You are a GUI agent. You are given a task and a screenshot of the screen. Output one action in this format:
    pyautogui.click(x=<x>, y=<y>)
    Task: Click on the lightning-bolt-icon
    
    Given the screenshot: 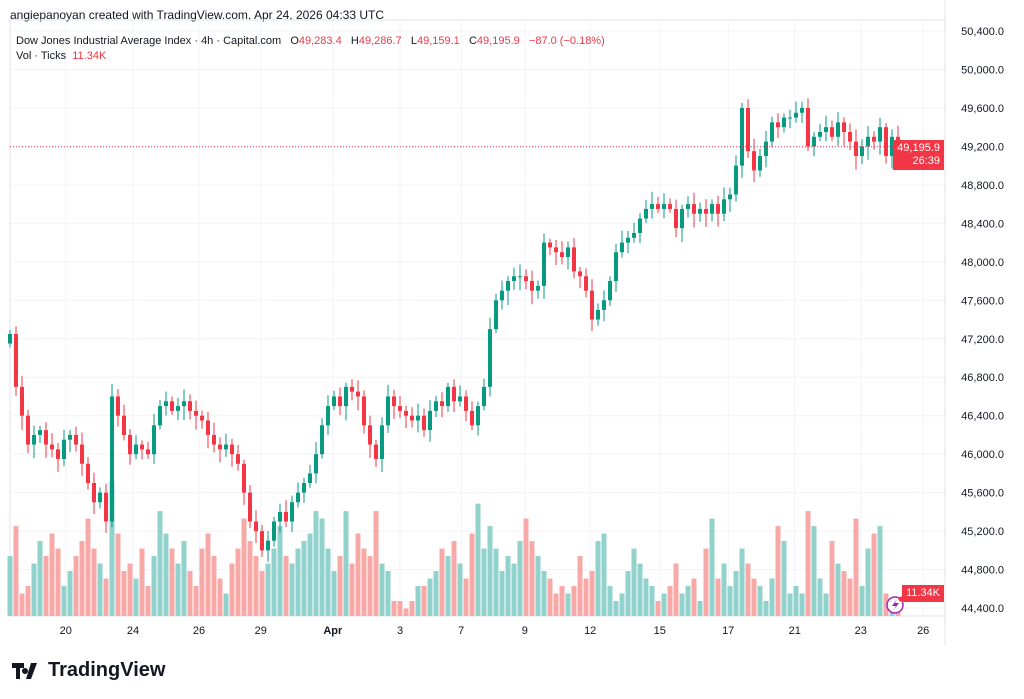 What is the action you would take?
    pyautogui.click(x=895, y=605)
    